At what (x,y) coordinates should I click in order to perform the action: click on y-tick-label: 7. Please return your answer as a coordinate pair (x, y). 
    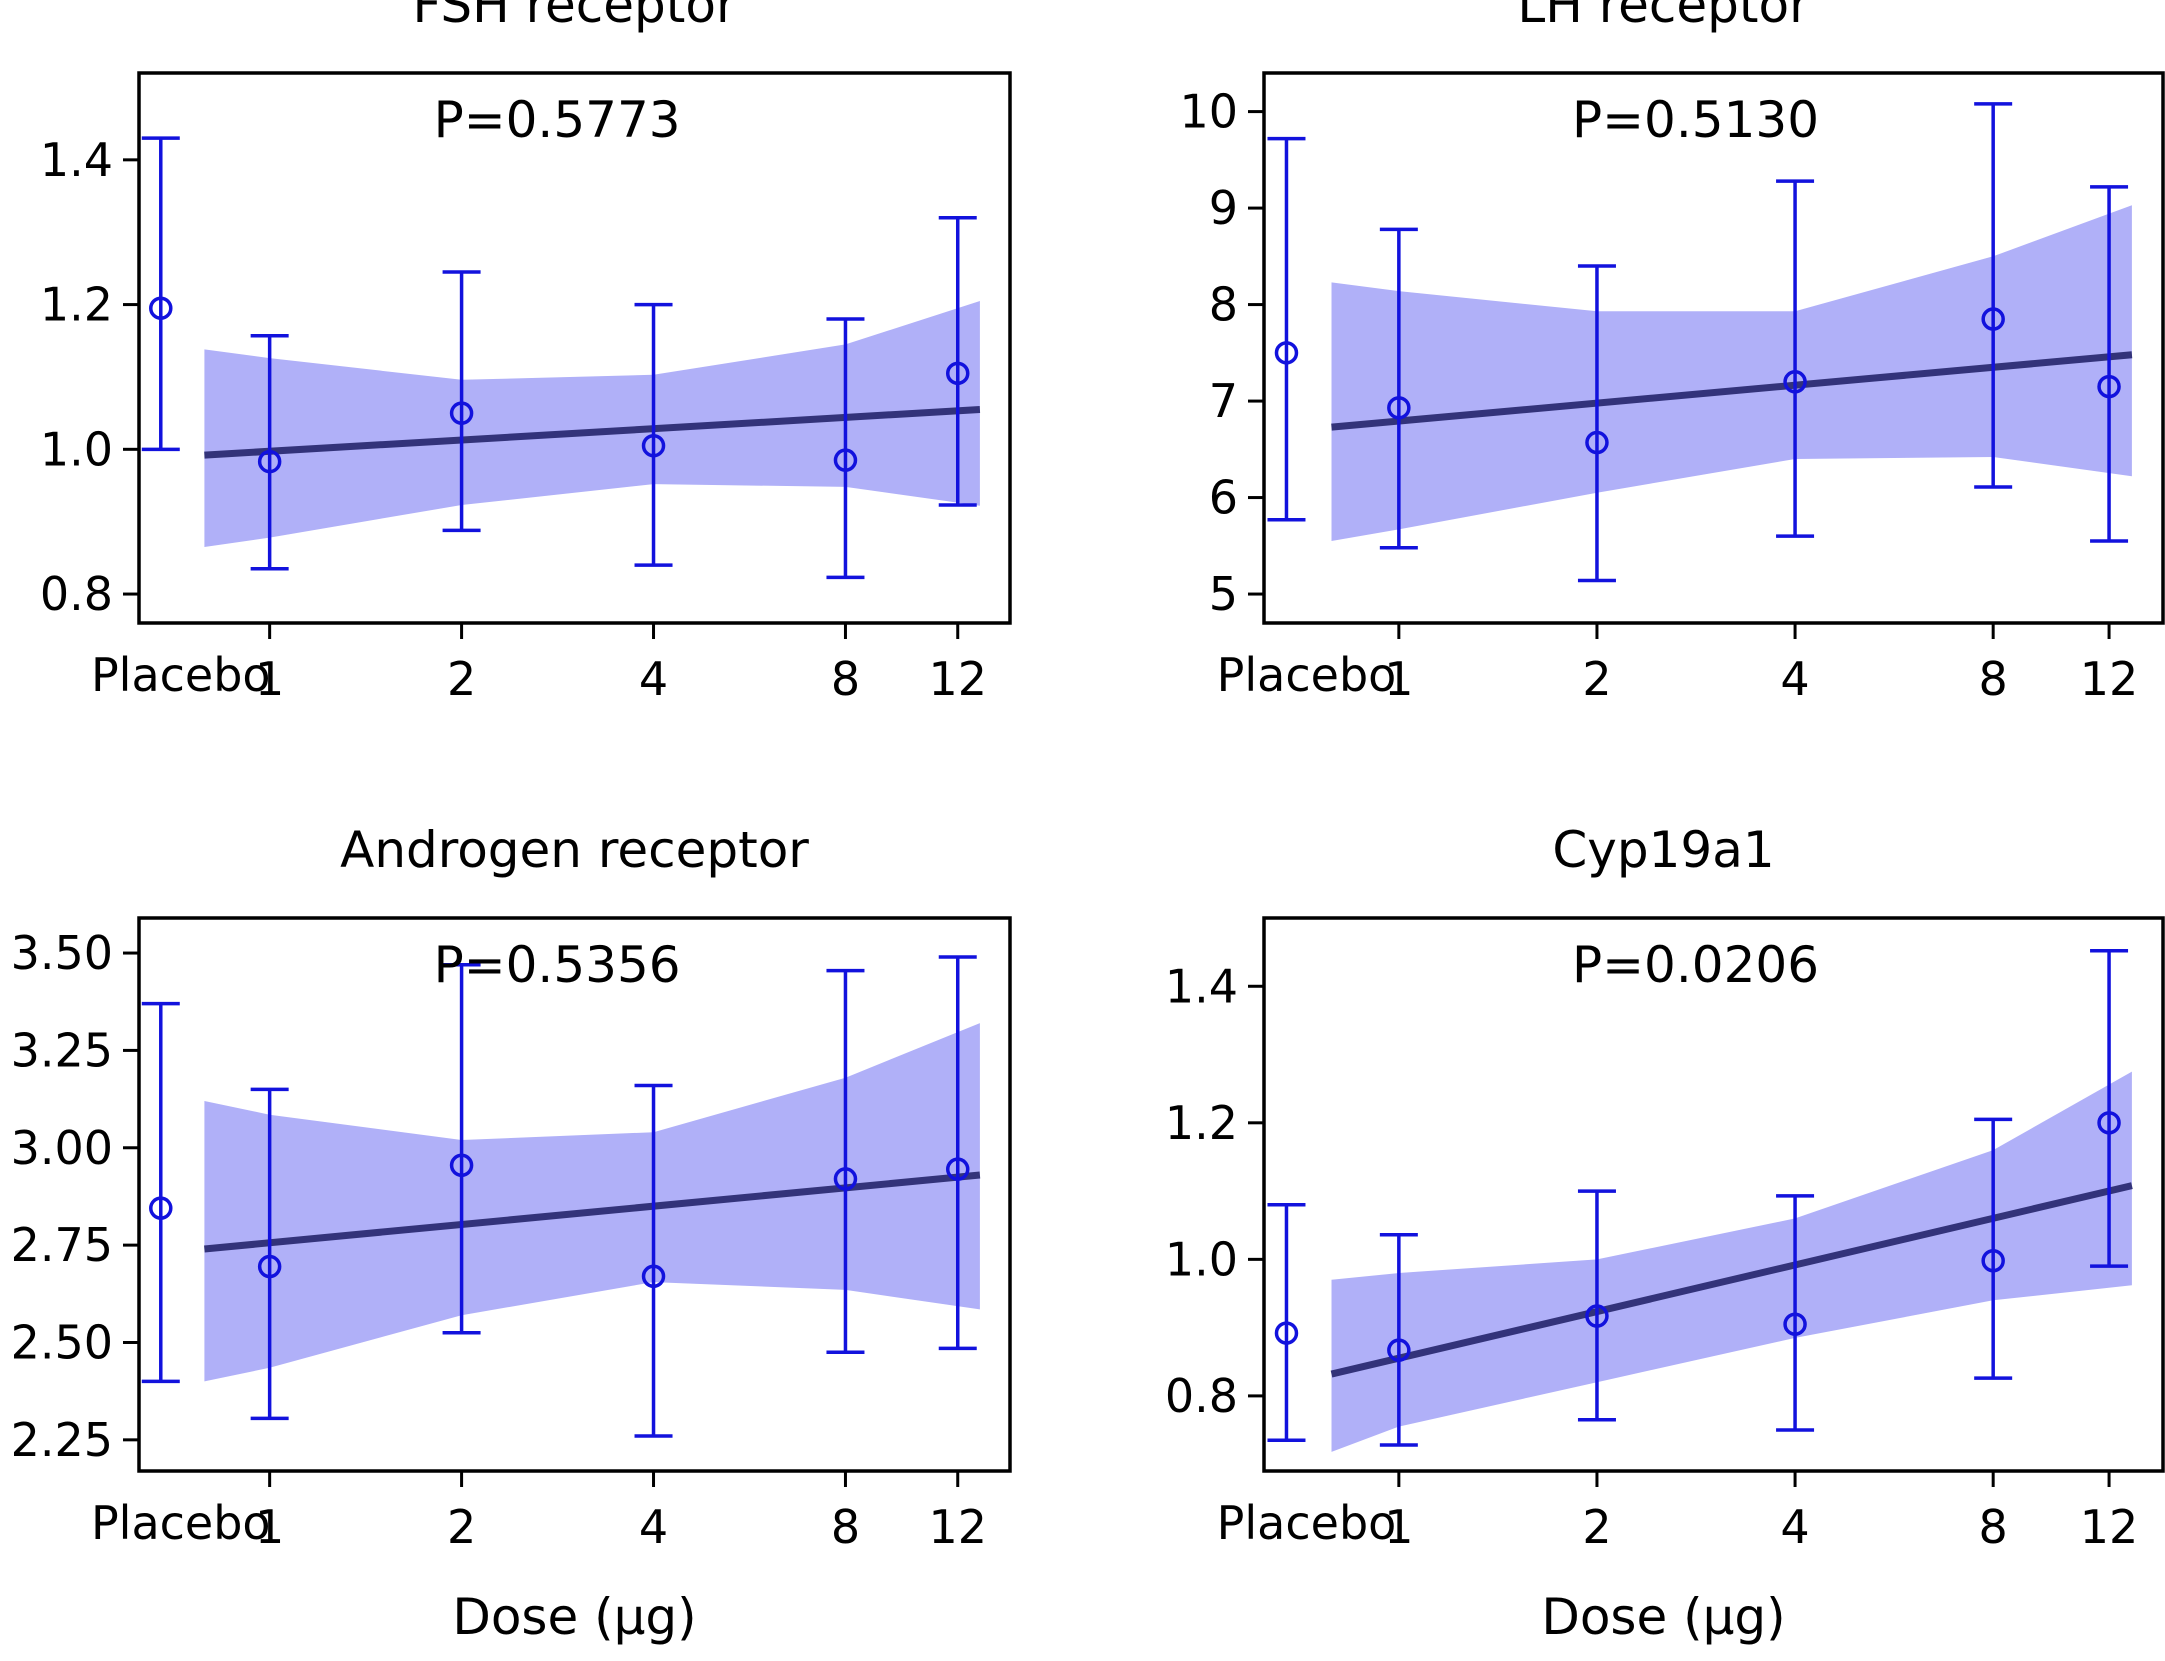
    Looking at the image, I should click on (1223, 401).